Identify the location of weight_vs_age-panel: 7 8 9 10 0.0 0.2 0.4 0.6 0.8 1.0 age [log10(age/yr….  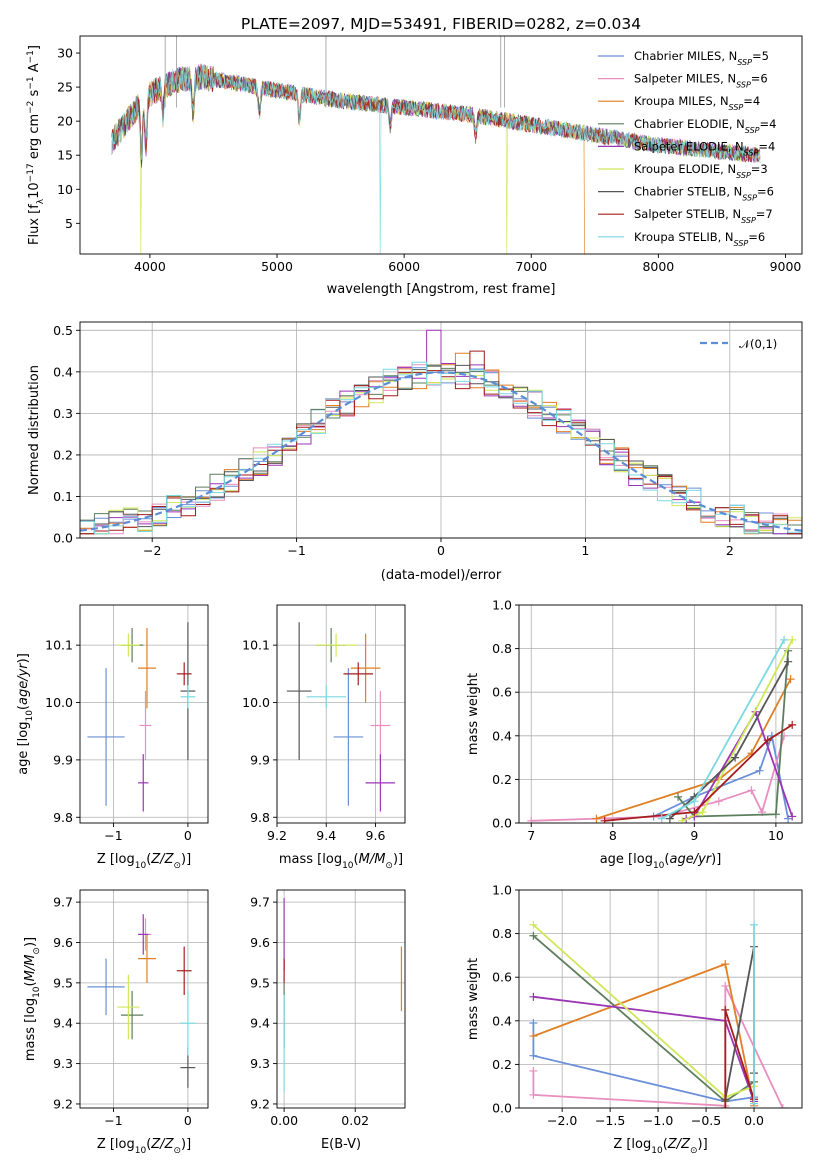
(634, 734).